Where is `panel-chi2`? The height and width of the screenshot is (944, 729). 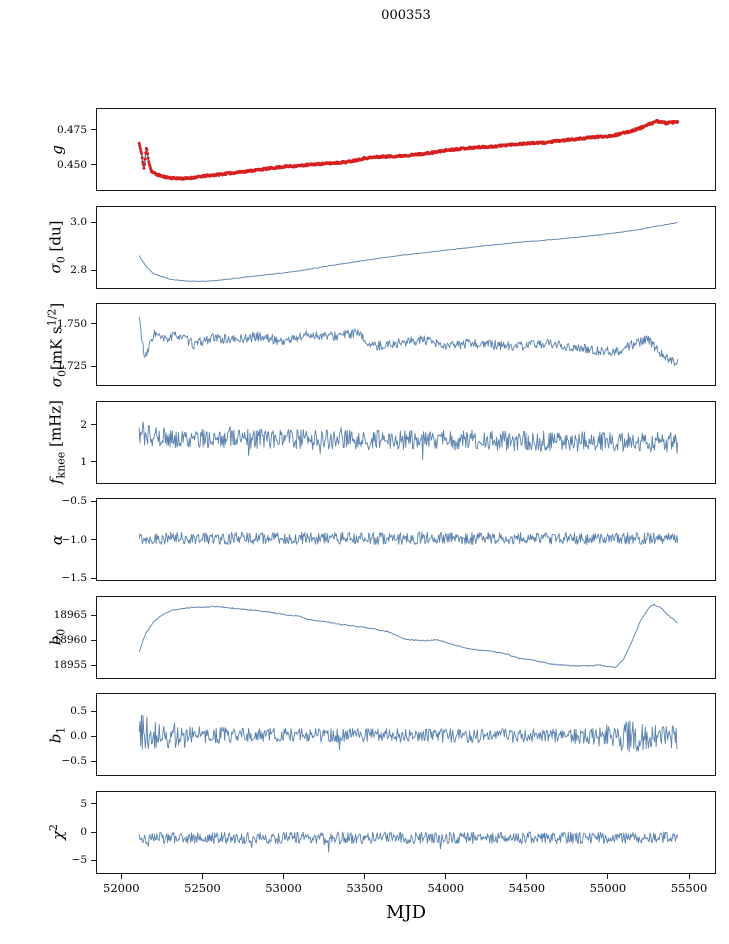 panel-chi2 is located at coordinates (406, 832).